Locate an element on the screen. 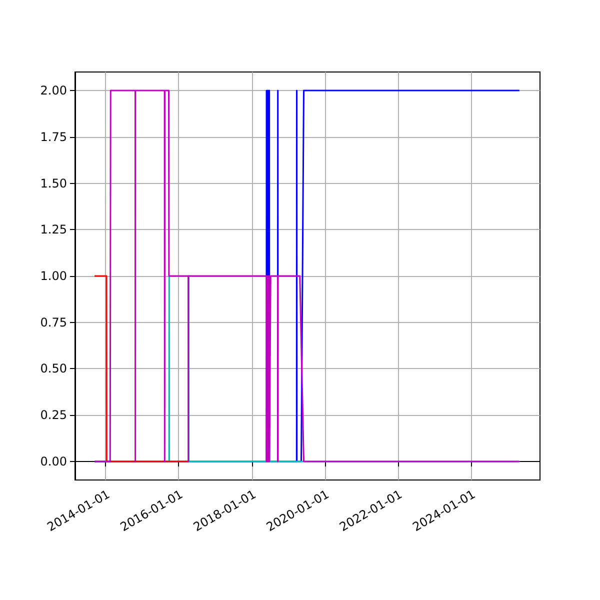 This screenshot has height=600, width=600. y-tick-label: 0.00 is located at coordinates (53, 461).